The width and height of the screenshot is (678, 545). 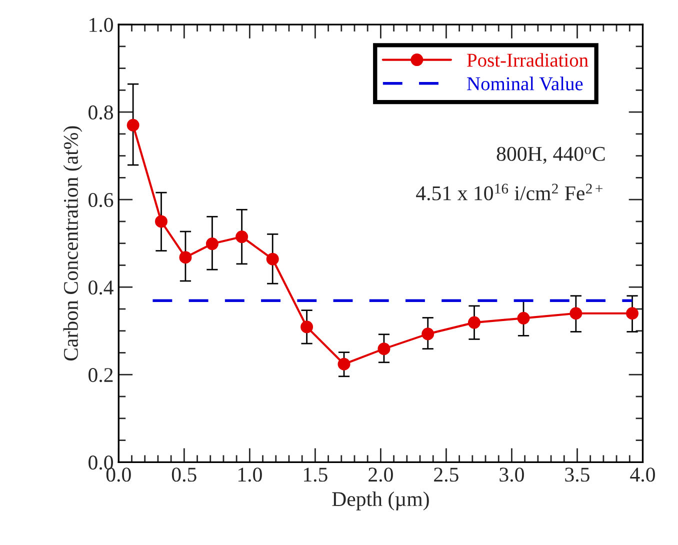 What do you see at coordinates (512, 475) in the screenshot?
I see `x-tick-label: 3.0` at bounding box center [512, 475].